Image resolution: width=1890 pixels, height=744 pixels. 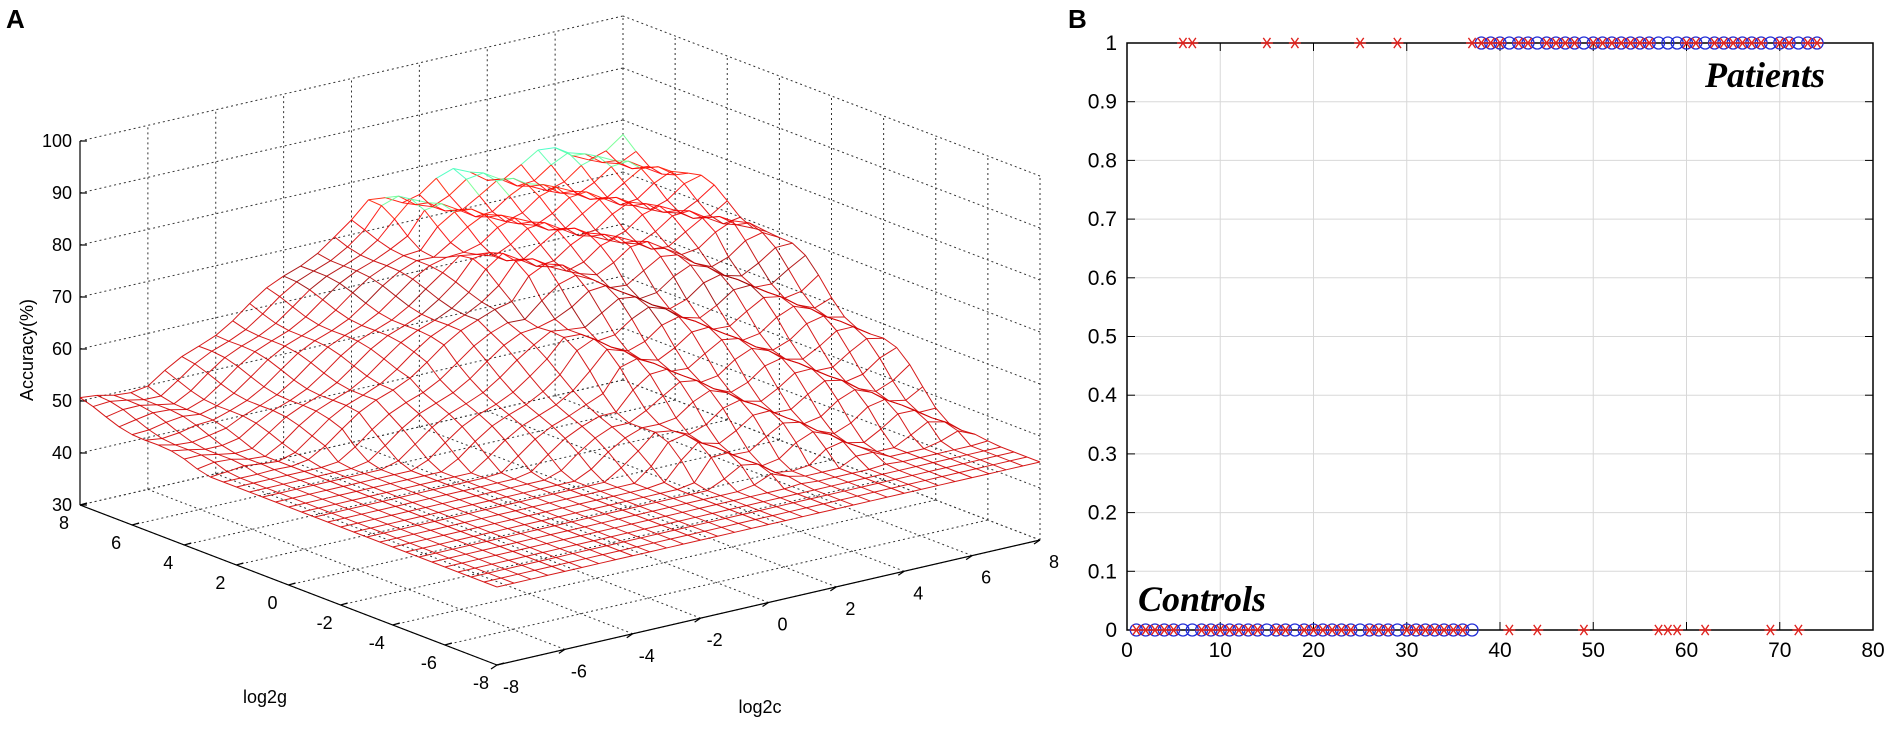 I want to click on g-tick-label: 4, so click(x=168, y=563).